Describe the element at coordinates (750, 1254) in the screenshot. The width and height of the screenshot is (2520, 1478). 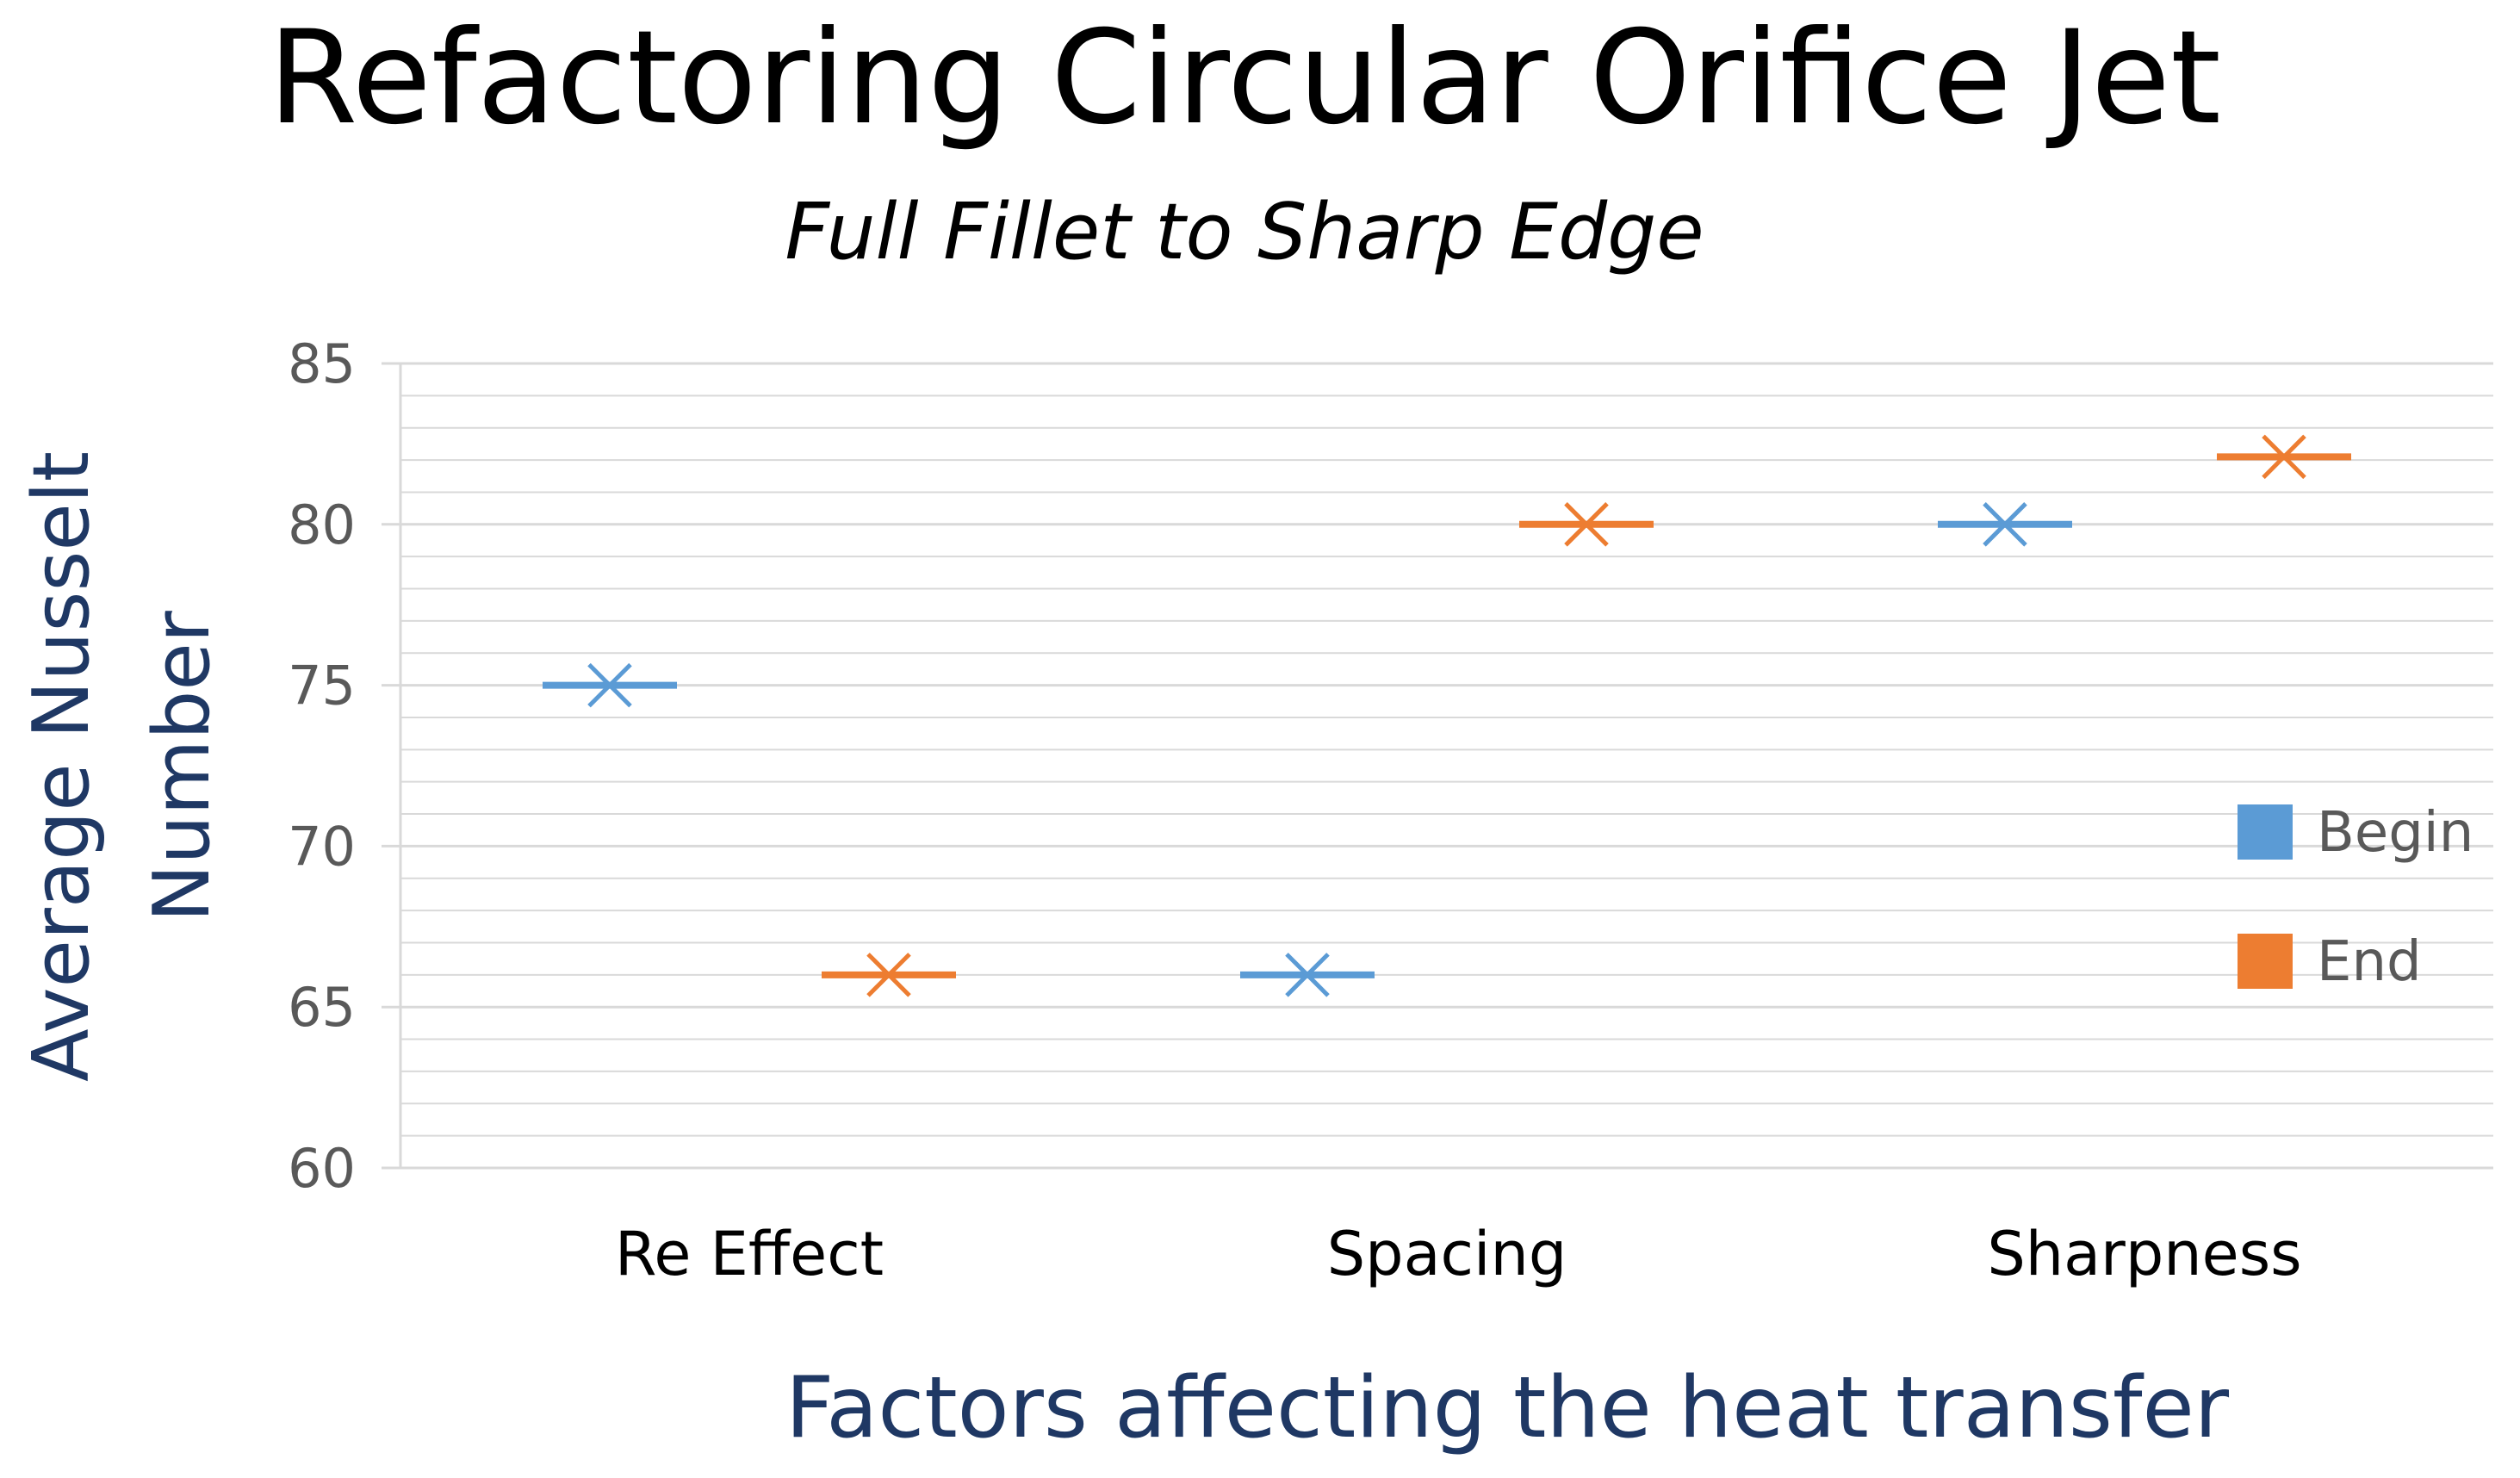
I see `x-category-label: Re Effect` at that location.